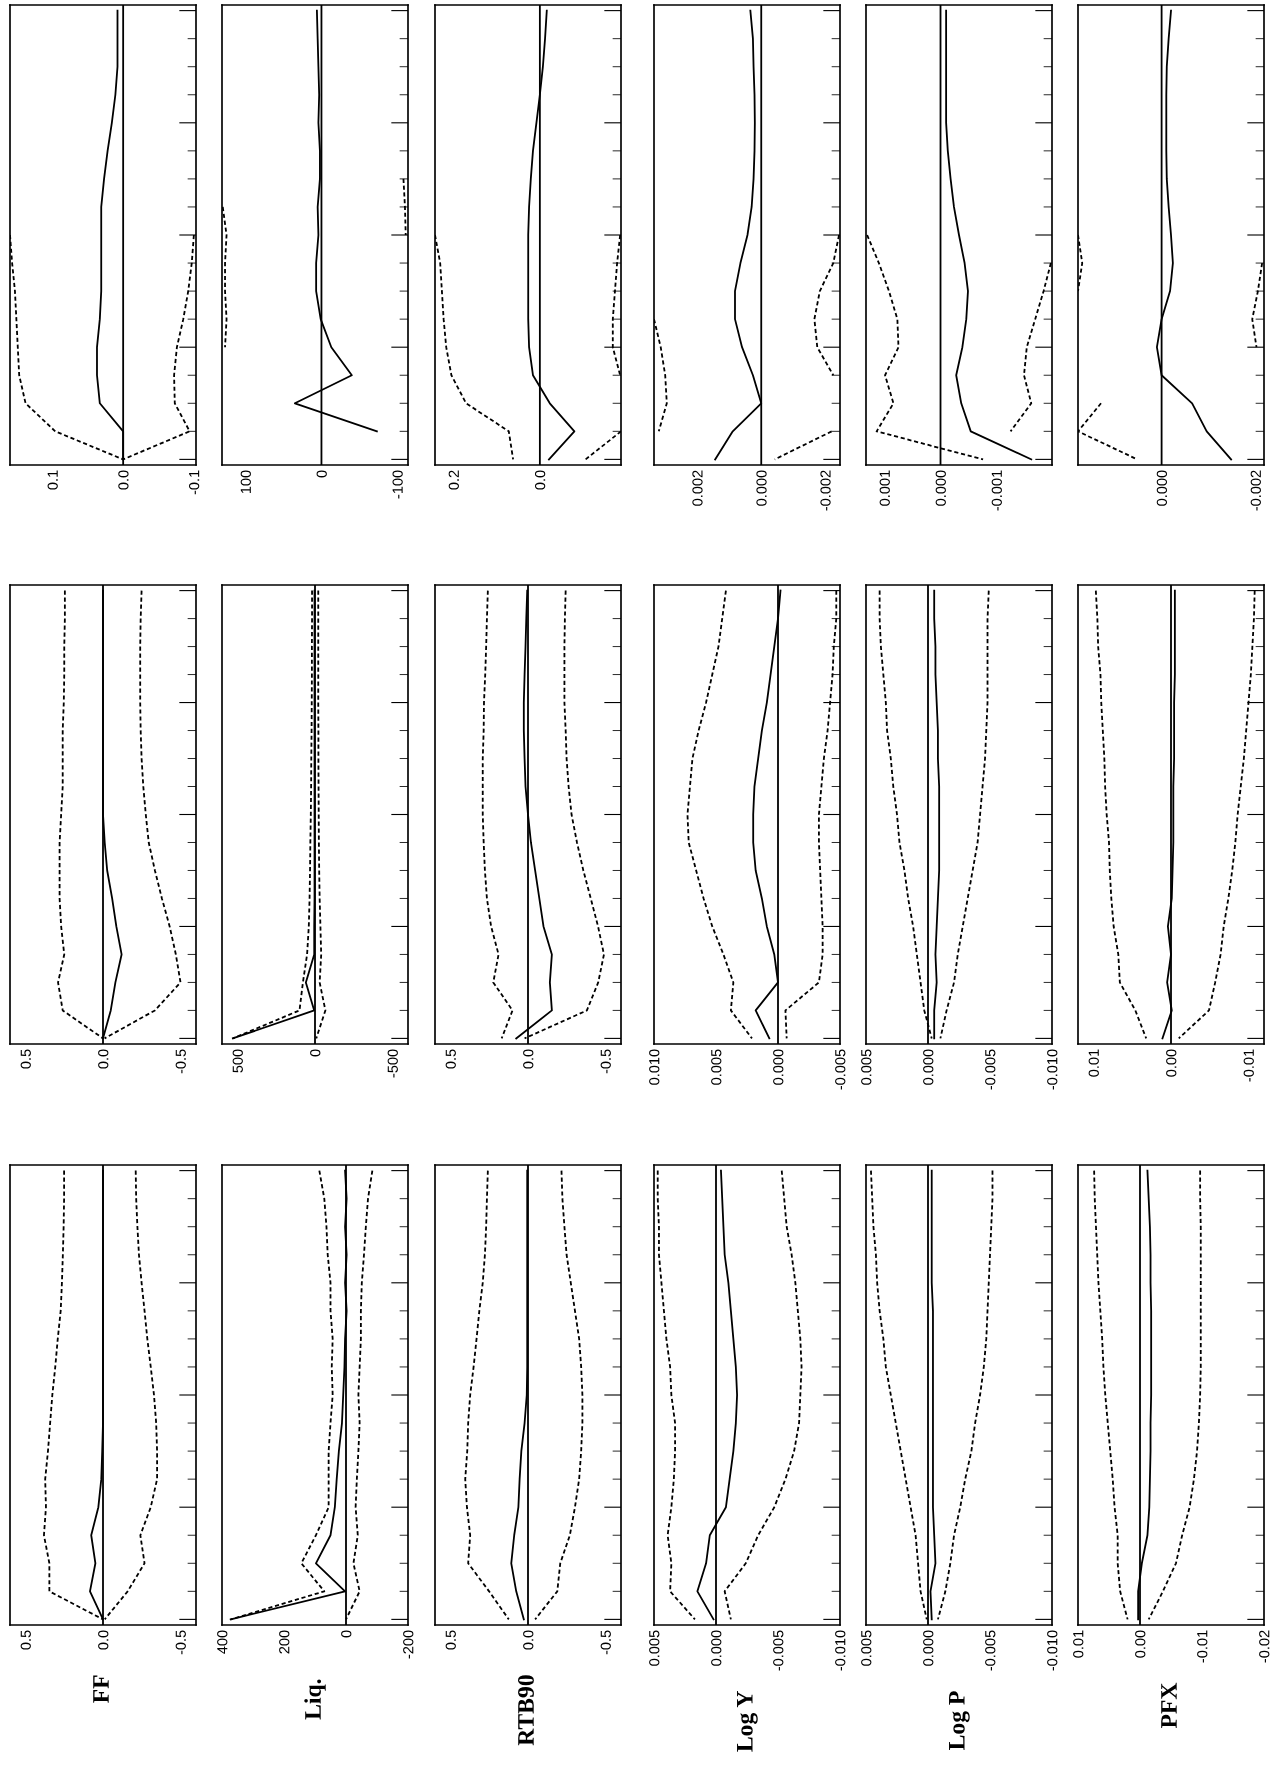  I want to click on x-tick-label: -200, so click(408, 1644).